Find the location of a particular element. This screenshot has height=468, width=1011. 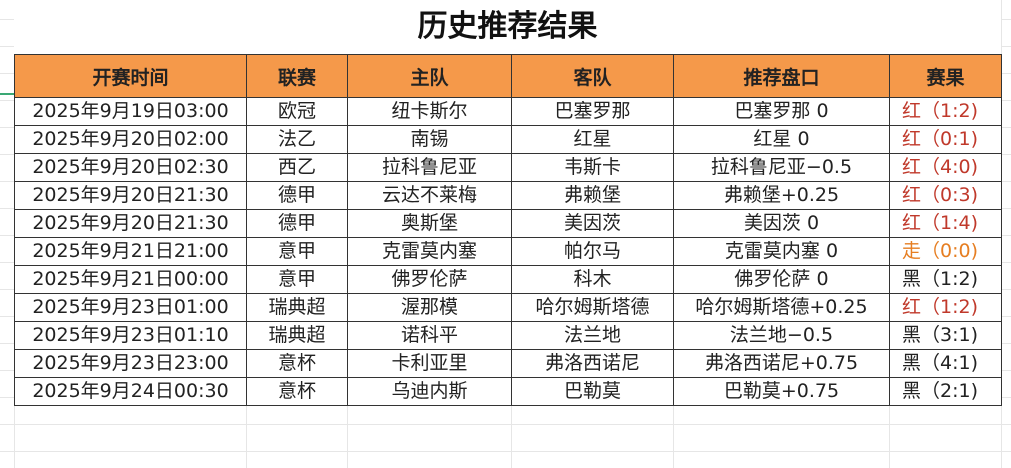

header-row: 开赛时间 联赛 主队 客队 推荐盘口 赛果 is located at coordinates (508, 76).